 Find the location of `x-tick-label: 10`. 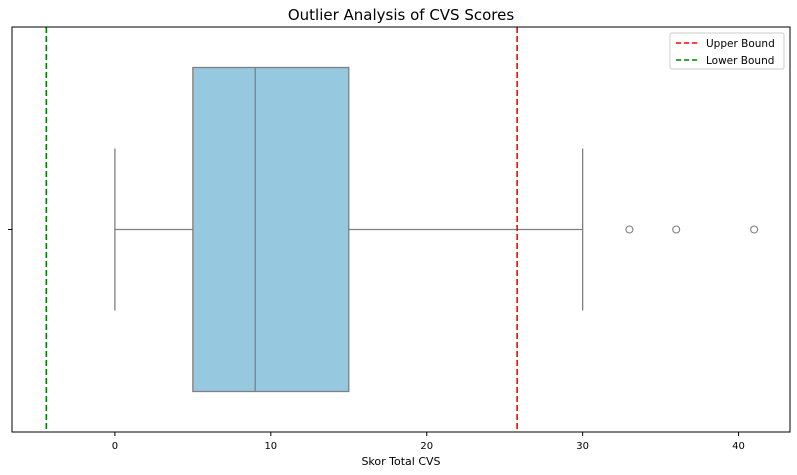

x-tick-label: 10 is located at coordinates (270, 446).